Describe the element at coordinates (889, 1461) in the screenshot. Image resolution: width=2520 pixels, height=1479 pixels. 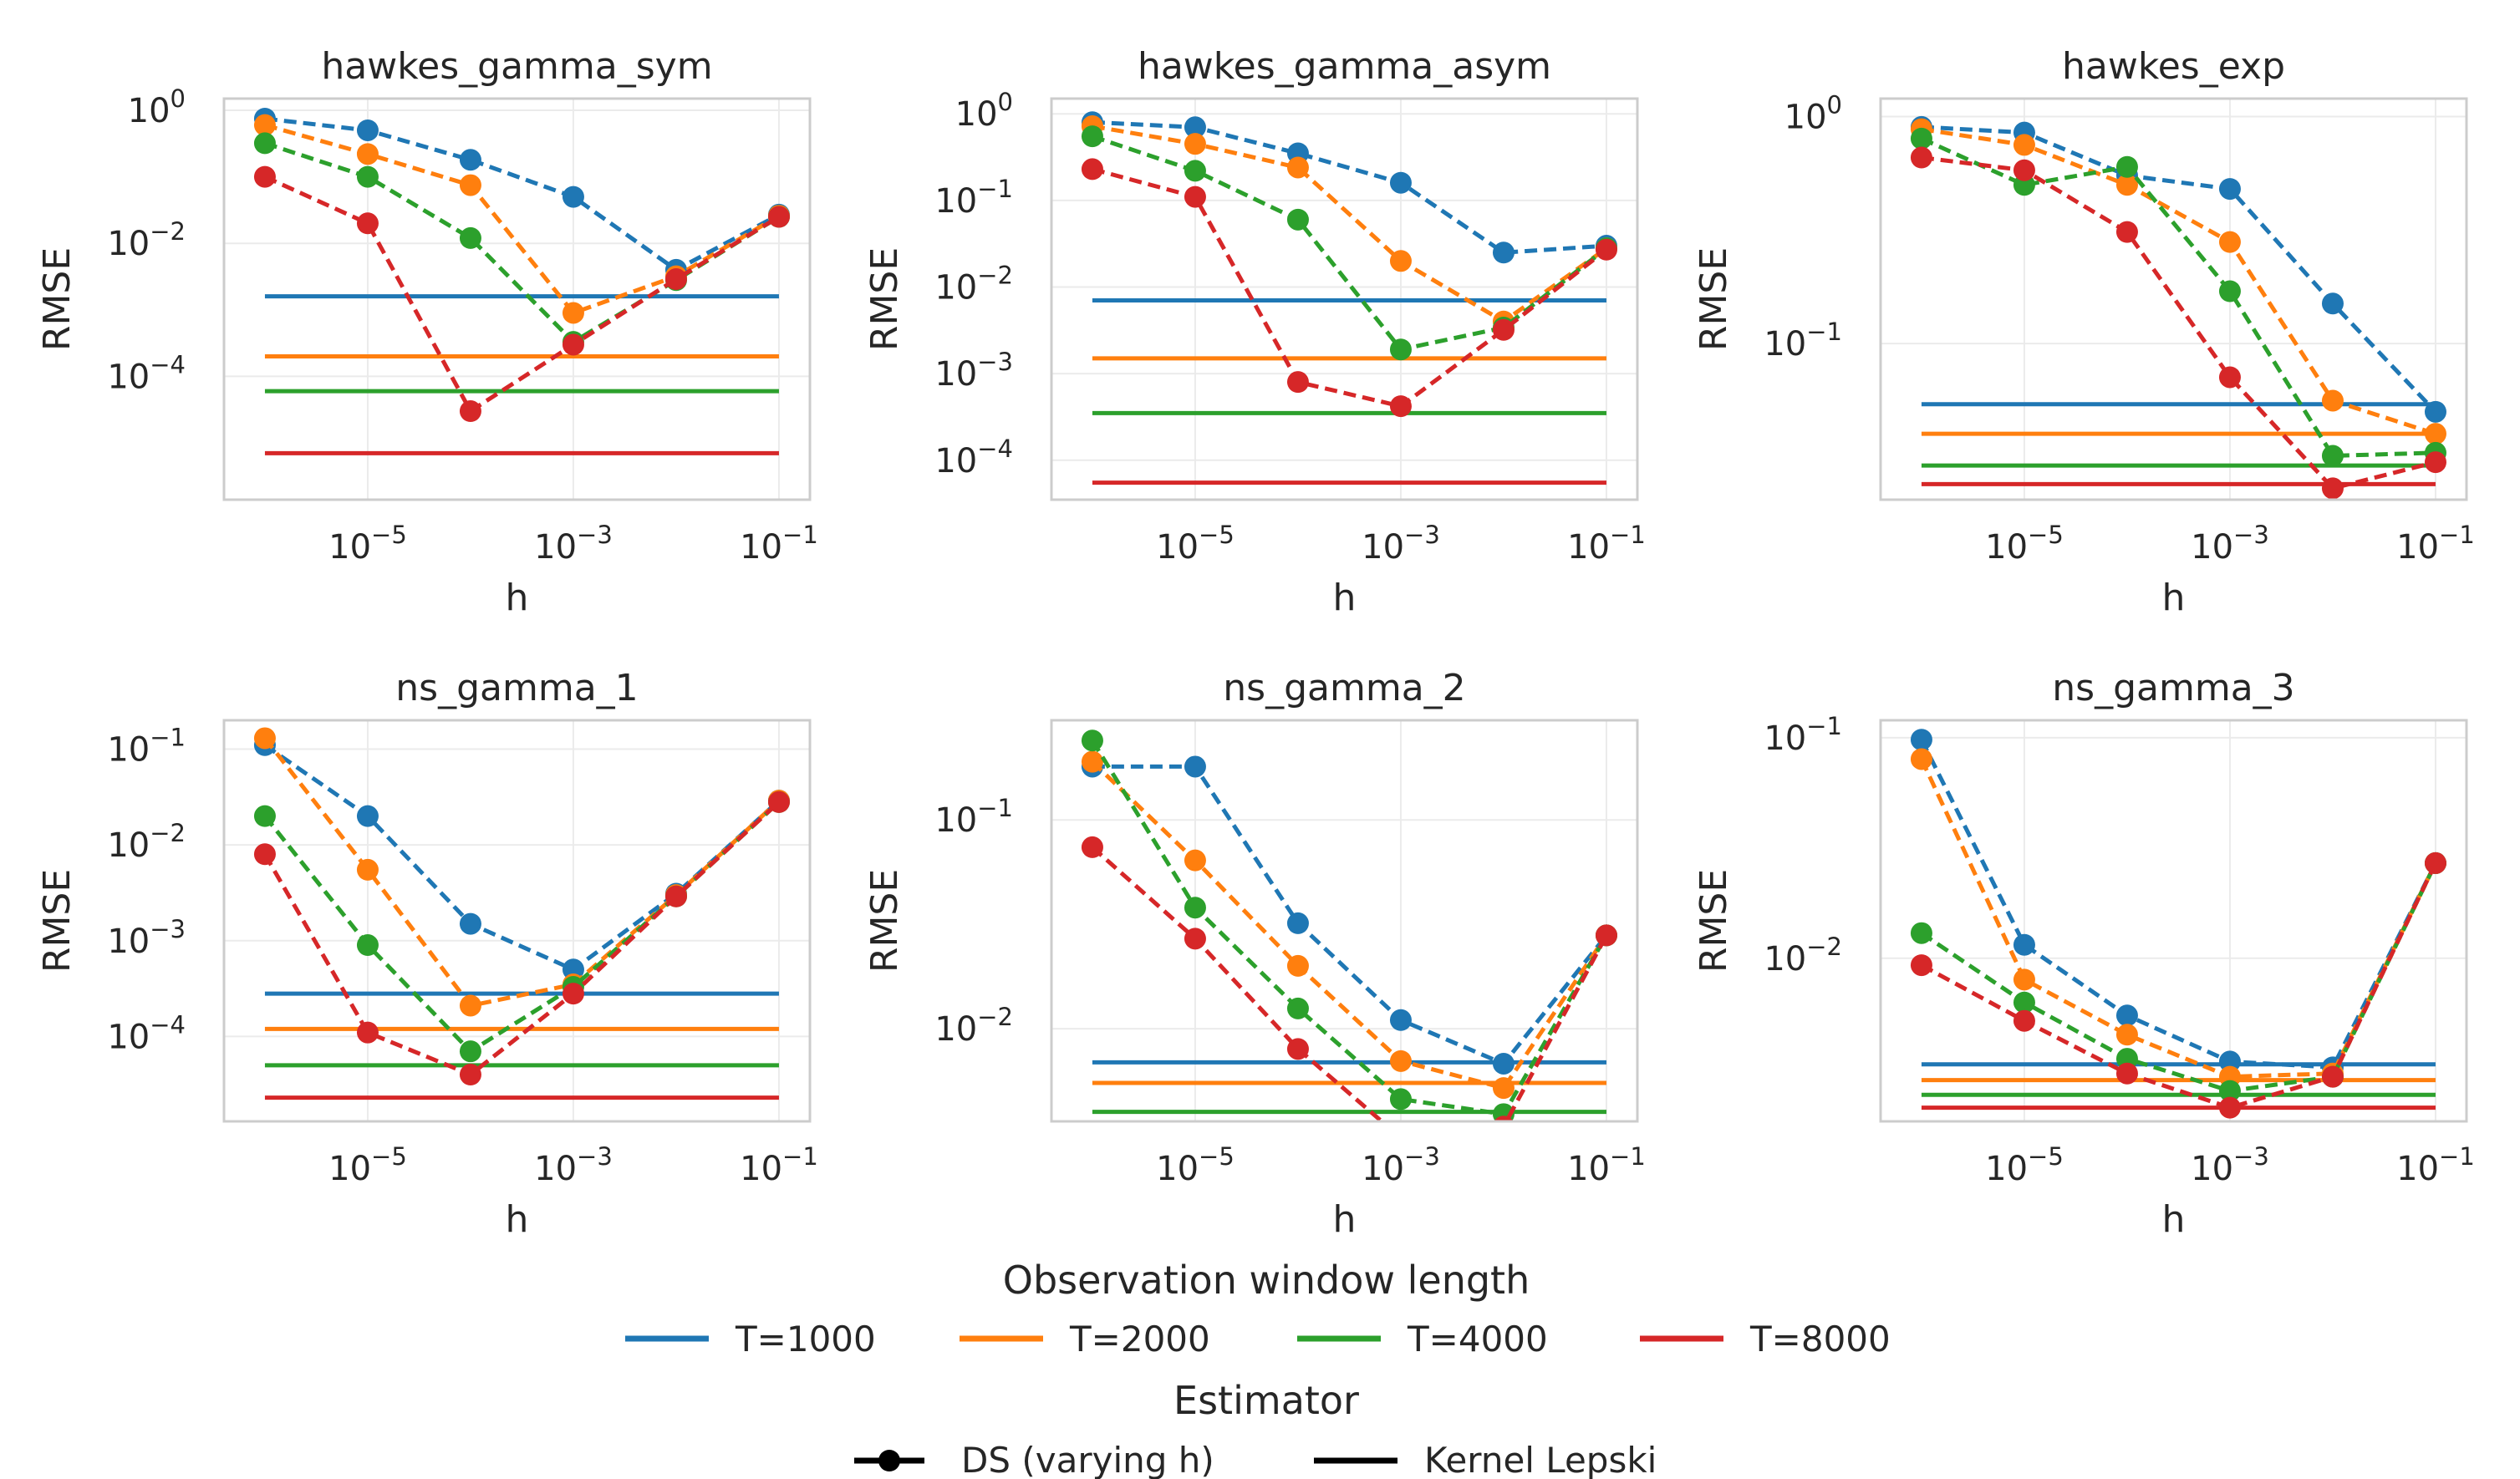
I see `legend-style-ds-marker` at that location.